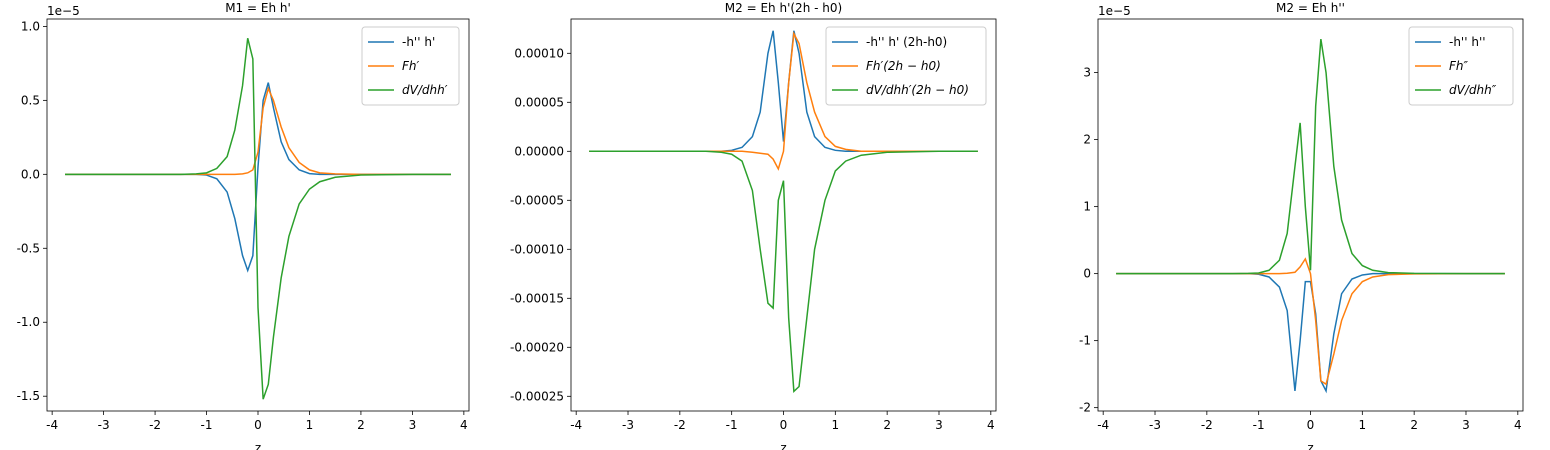 This screenshot has height=450, width=1550. I want to click on legend-label: -h'' h', so click(418, 42).